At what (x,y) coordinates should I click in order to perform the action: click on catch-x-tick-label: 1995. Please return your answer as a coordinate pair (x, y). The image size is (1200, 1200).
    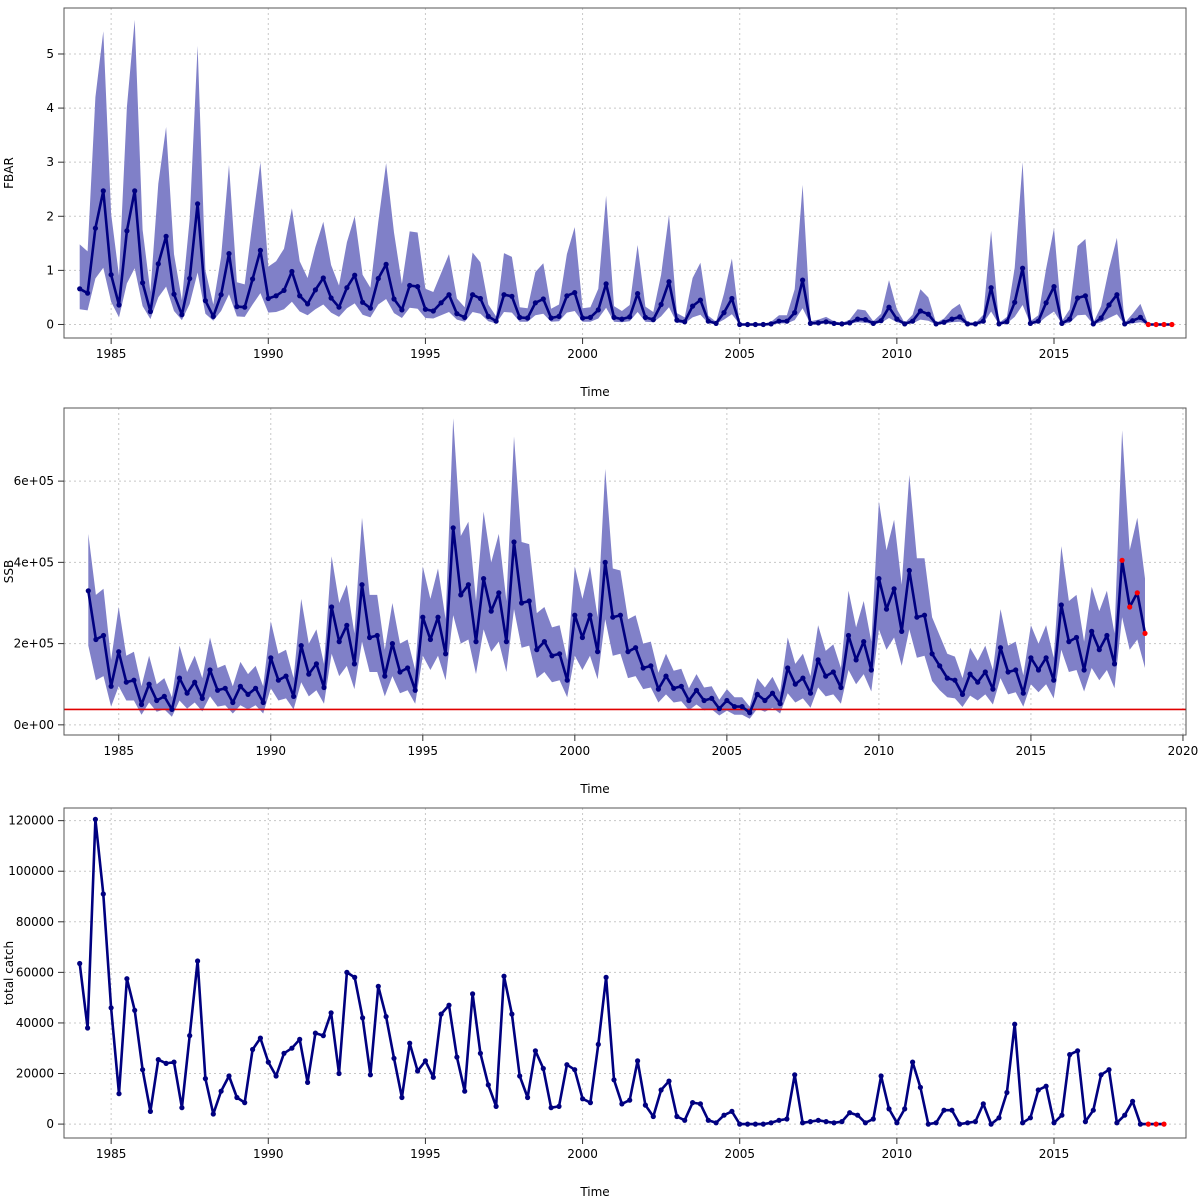
    Looking at the image, I should click on (425, 1154).